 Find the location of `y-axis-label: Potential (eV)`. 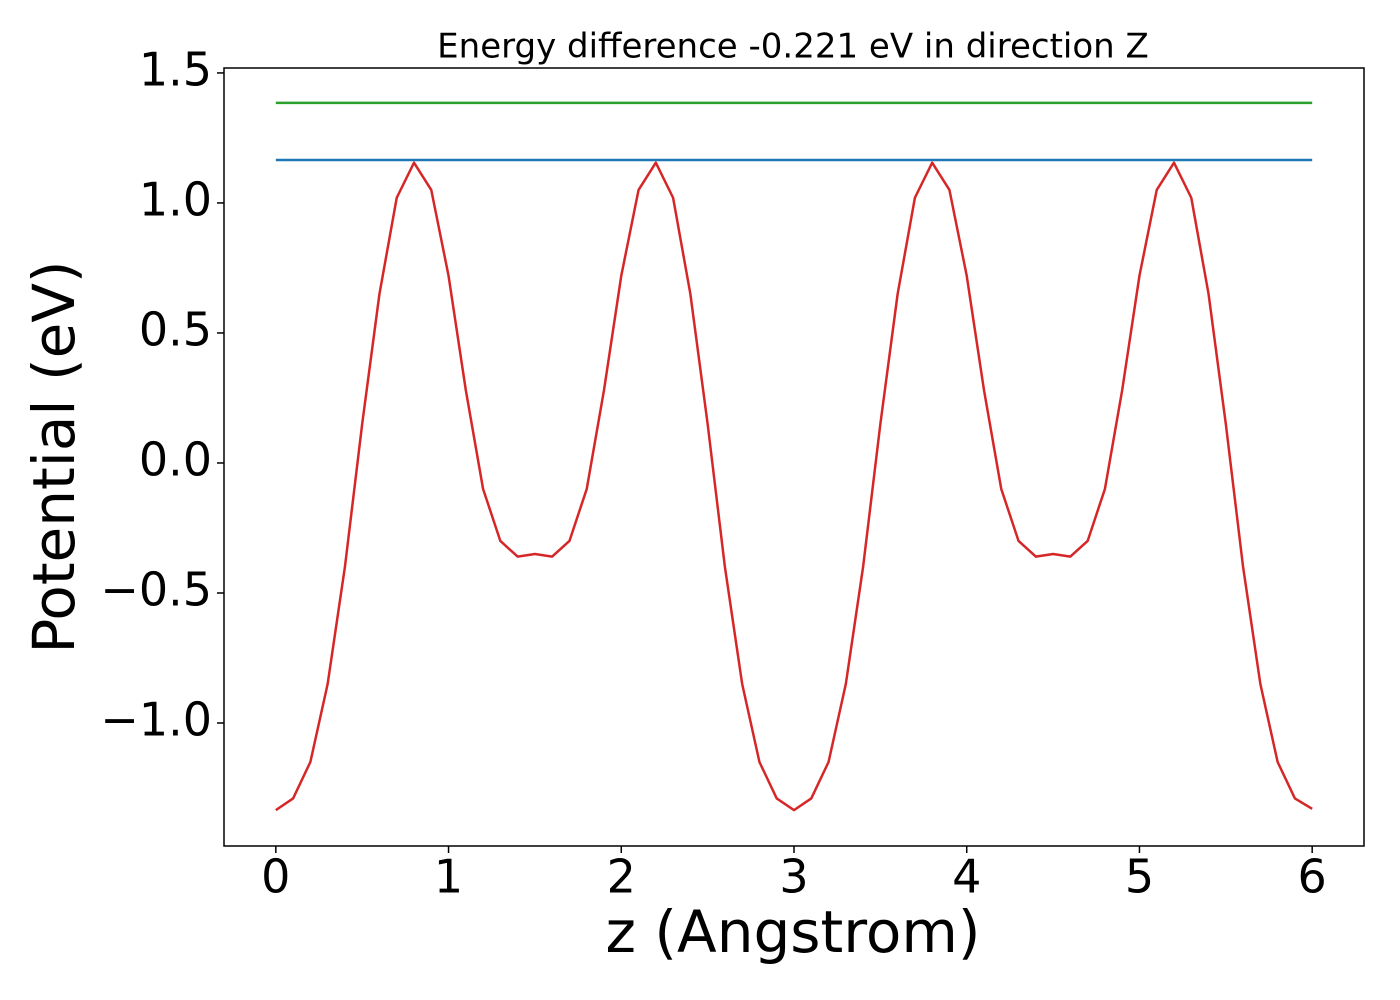

y-axis-label: Potential (eV) is located at coordinates (54, 456).